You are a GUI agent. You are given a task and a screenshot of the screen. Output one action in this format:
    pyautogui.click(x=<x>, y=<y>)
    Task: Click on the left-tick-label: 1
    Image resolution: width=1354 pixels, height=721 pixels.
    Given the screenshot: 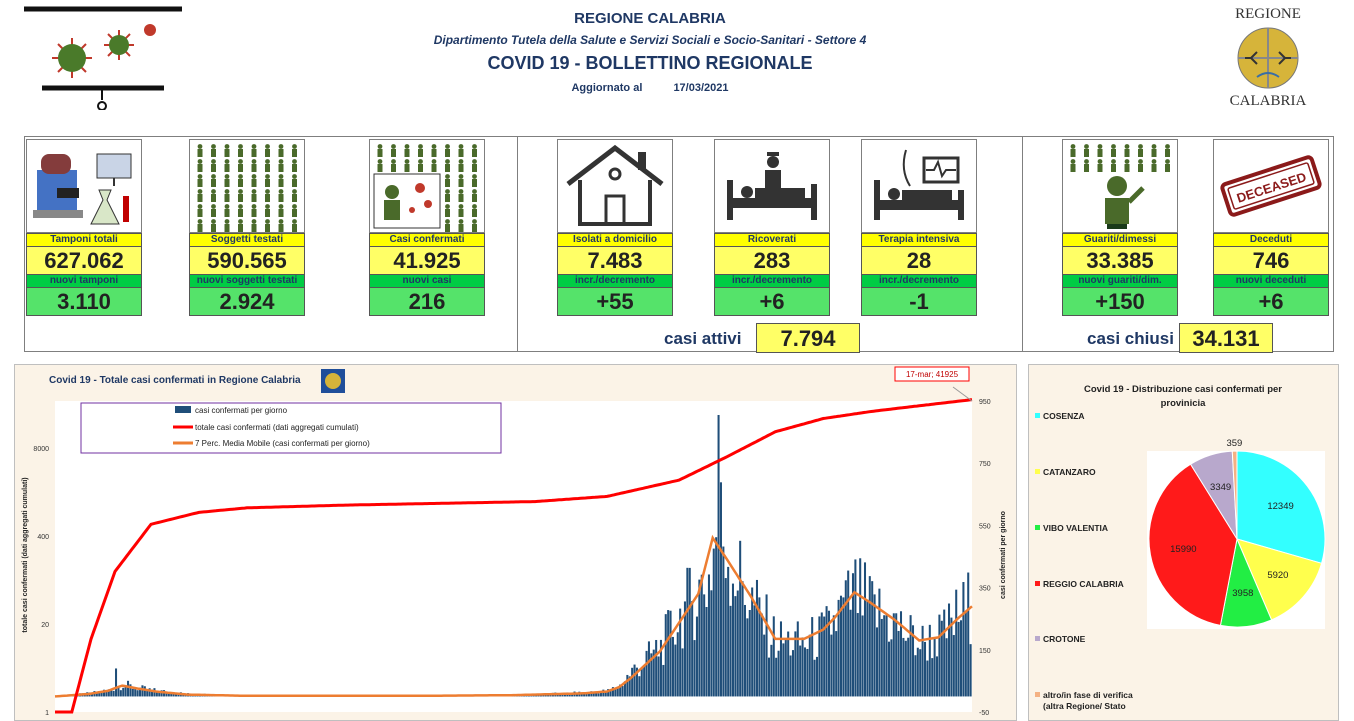 What is the action you would take?
    pyautogui.click(x=47, y=713)
    